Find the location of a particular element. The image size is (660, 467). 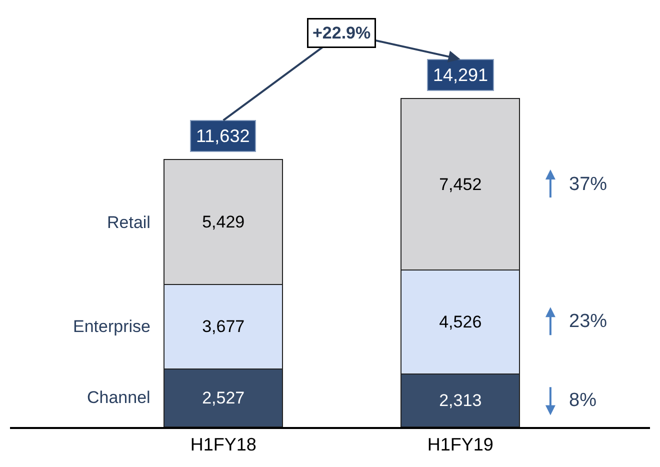

x-tick-label: H1FY19 is located at coordinates (460, 444).